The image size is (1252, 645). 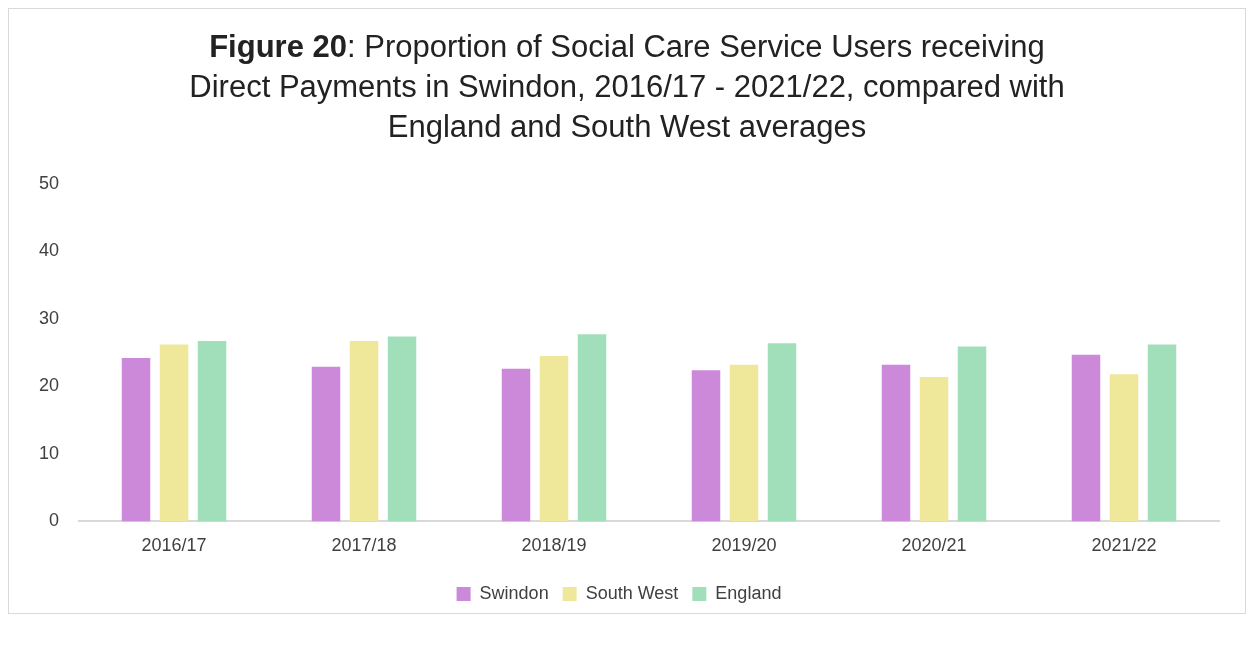 What do you see at coordinates (364, 545) in the screenshot?
I see `x-tick-label: 2017/18` at bounding box center [364, 545].